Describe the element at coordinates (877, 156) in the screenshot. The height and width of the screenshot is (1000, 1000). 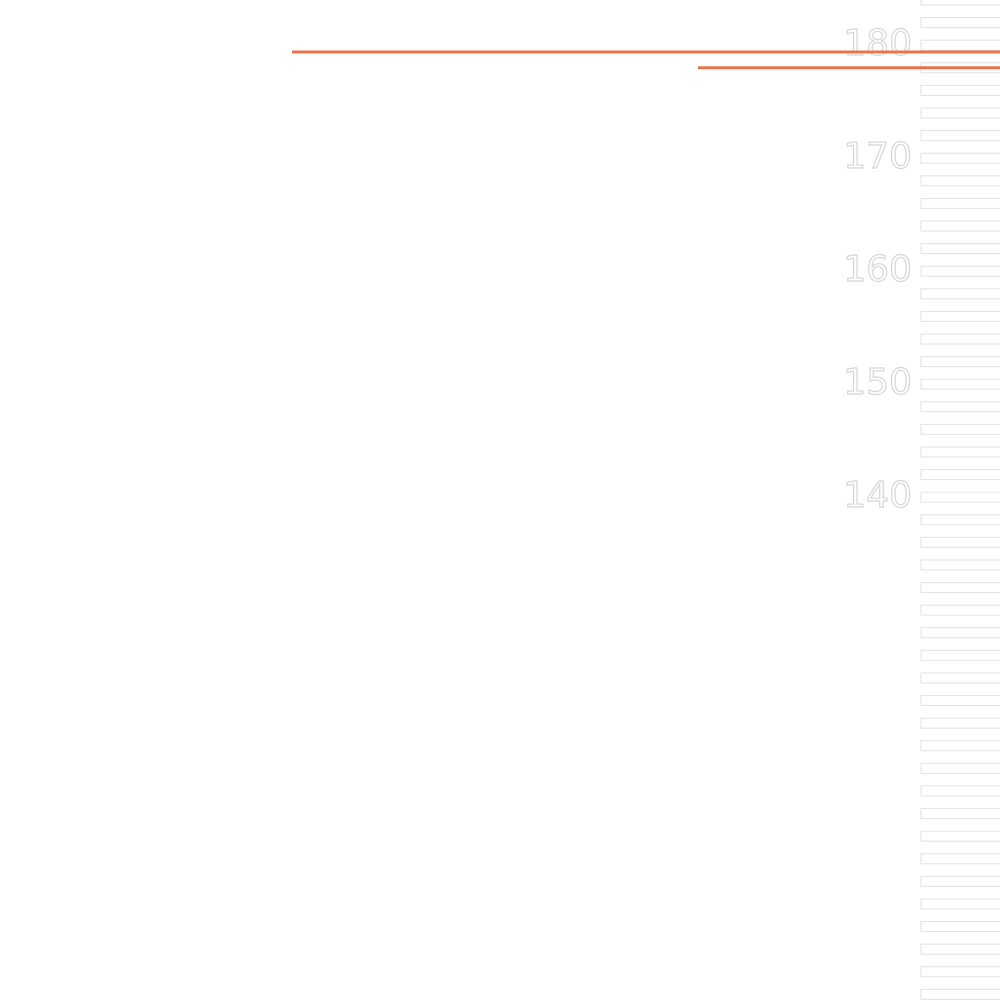
I see `y-tick-label: 170` at that location.